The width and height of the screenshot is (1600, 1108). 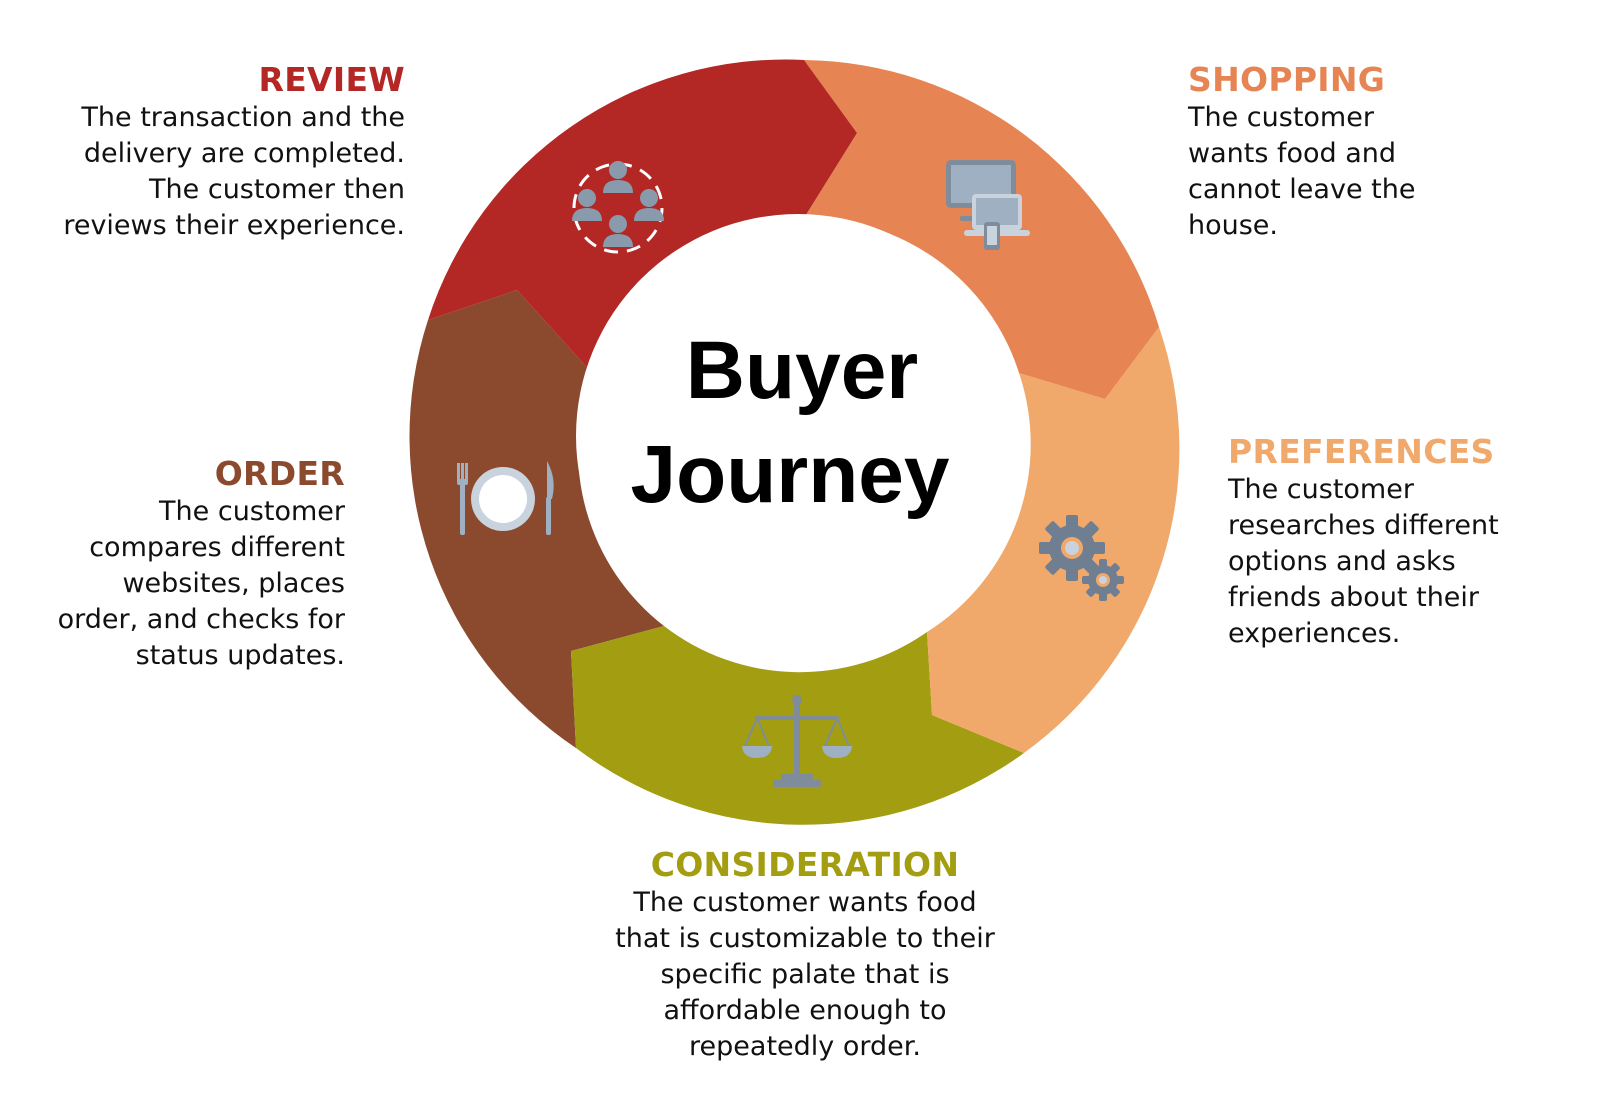 What do you see at coordinates (1314, 633) in the screenshot?
I see `preferences-desc-line-5: experiences.` at bounding box center [1314, 633].